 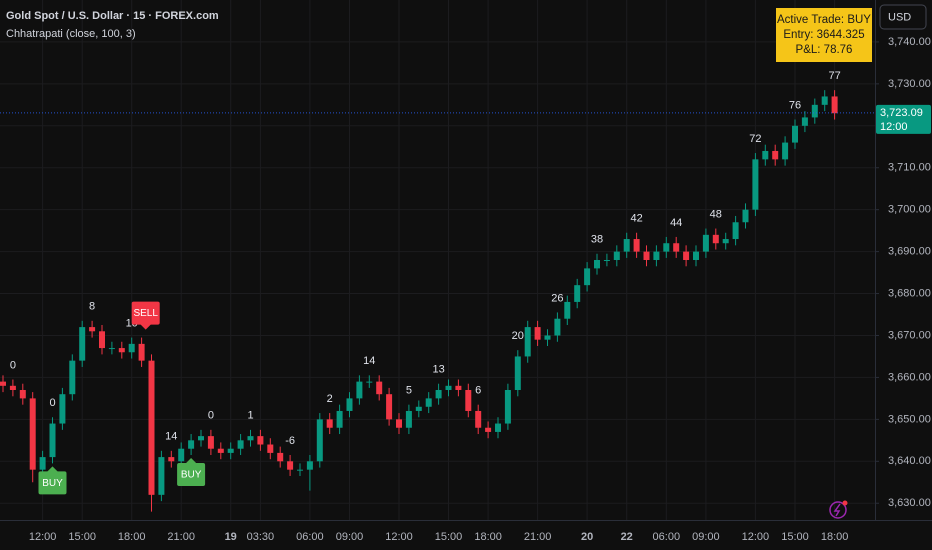 What do you see at coordinates (909, 335) in the screenshot?
I see `y-tick-label: 3,670.00` at bounding box center [909, 335].